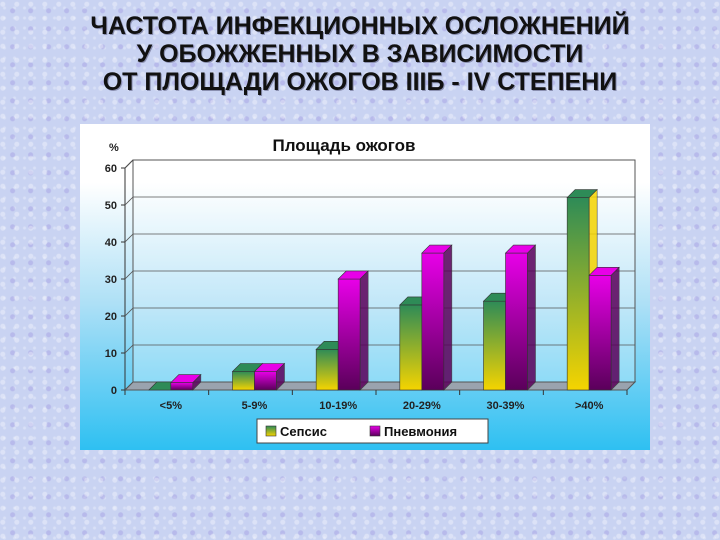  I want to click on y-axis-label: %, so click(114, 148).